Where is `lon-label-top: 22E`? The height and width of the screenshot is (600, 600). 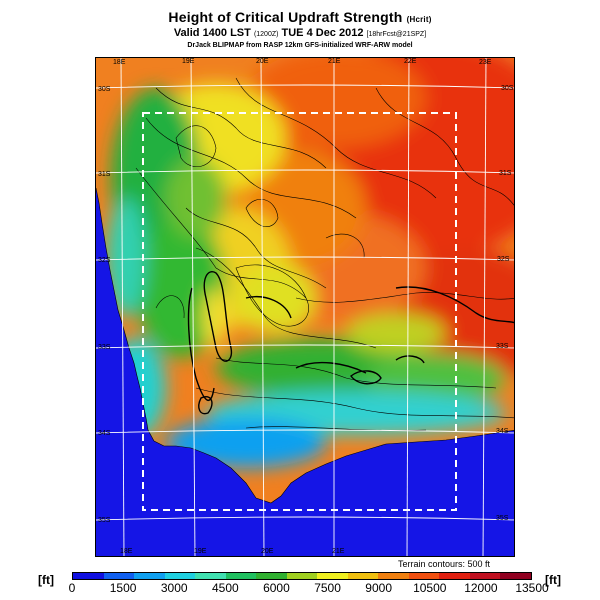 lon-label-top: 22E is located at coordinates (410, 61).